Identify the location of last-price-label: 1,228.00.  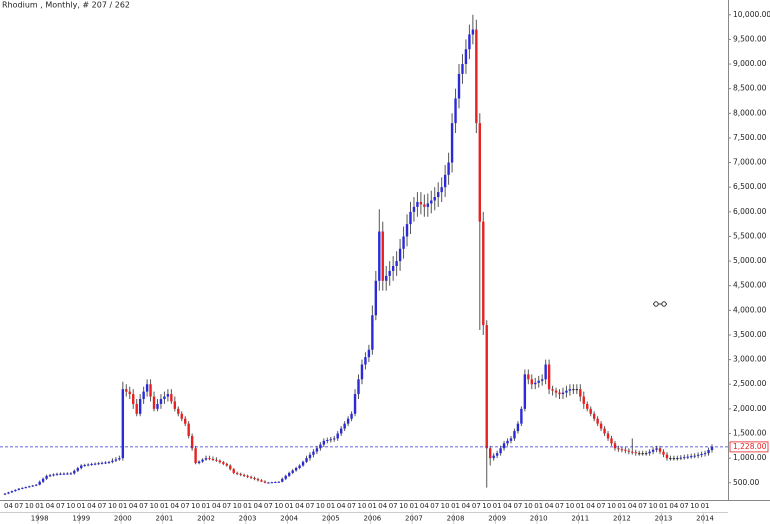
(750, 446).